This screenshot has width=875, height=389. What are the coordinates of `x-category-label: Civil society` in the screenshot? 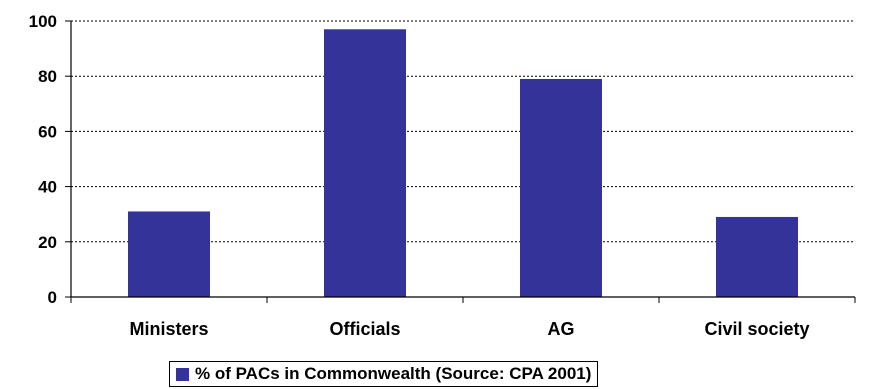 It's located at (756, 329).